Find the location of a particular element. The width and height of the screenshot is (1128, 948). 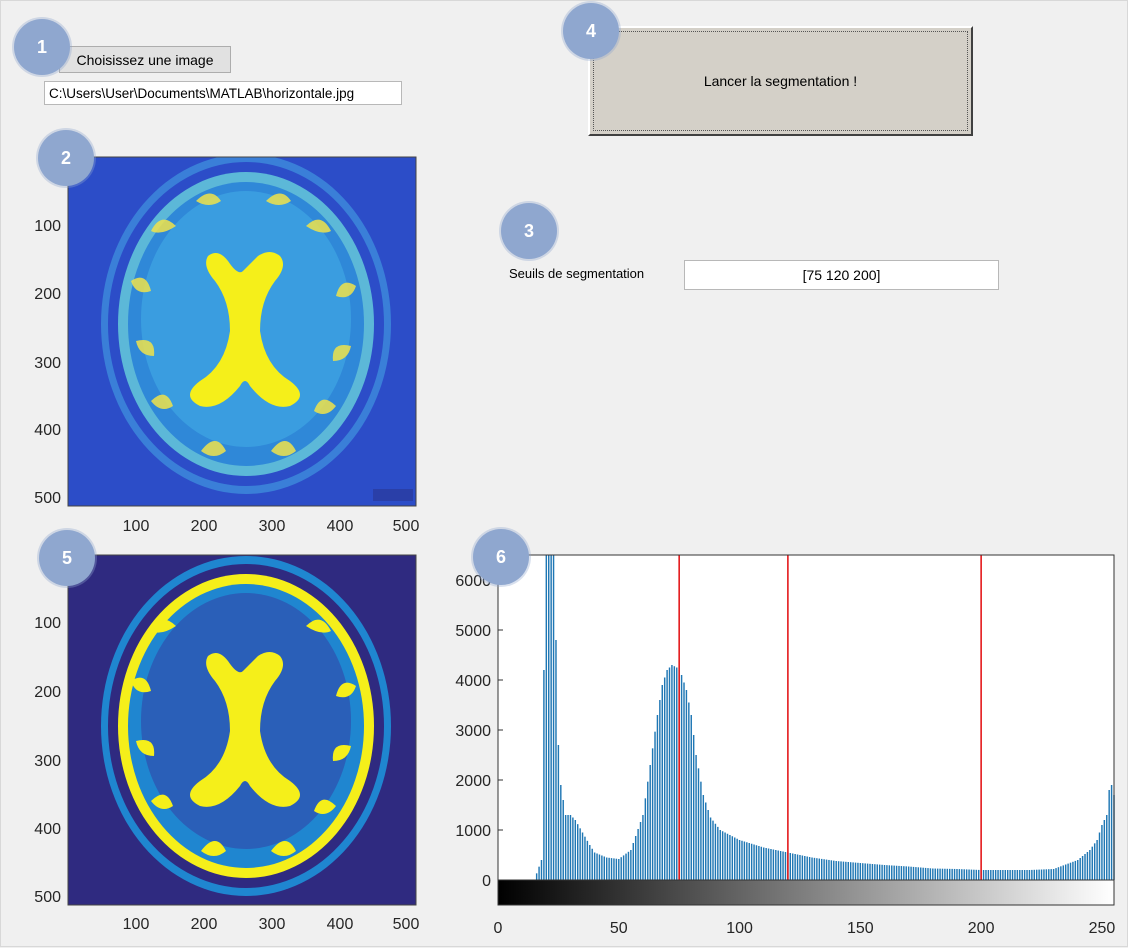

histogram-y-tick: 4000 is located at coordinates (473, 681).